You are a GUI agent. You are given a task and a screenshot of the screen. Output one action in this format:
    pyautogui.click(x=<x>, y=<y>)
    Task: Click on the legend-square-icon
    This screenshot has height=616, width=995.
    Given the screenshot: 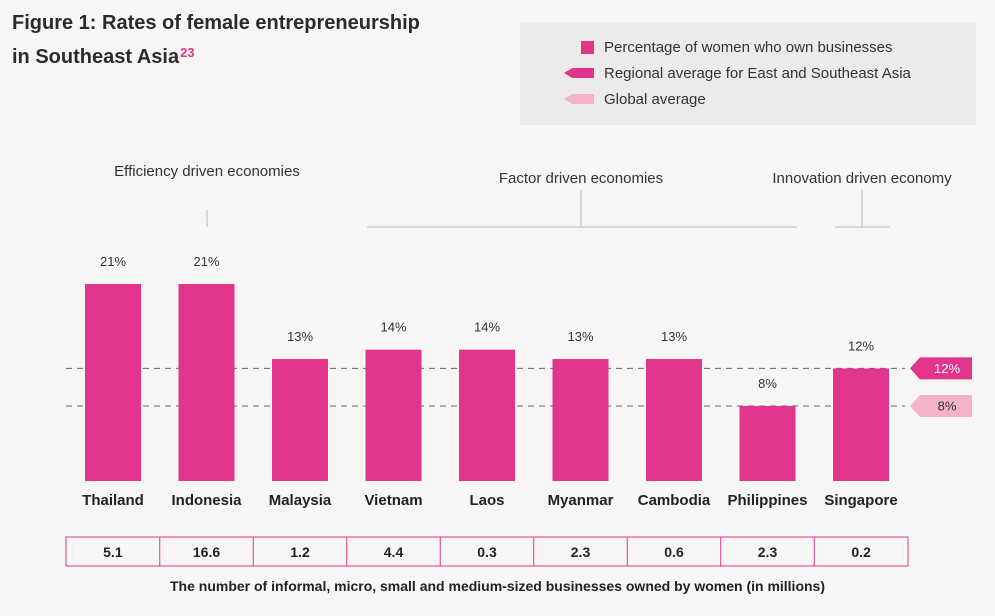 What is the action you would take?
    pyautogui.click(x=587, y=47)
    